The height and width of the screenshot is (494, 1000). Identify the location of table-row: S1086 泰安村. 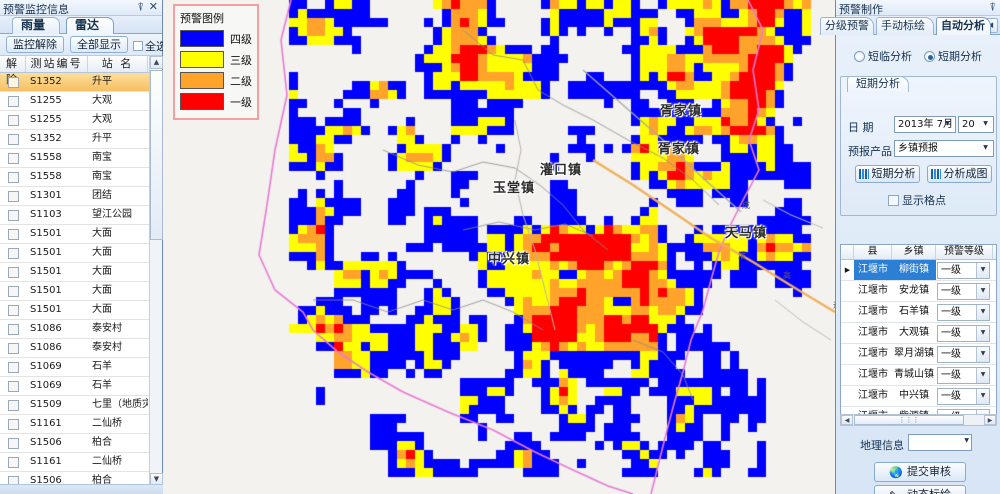
(81, 329).